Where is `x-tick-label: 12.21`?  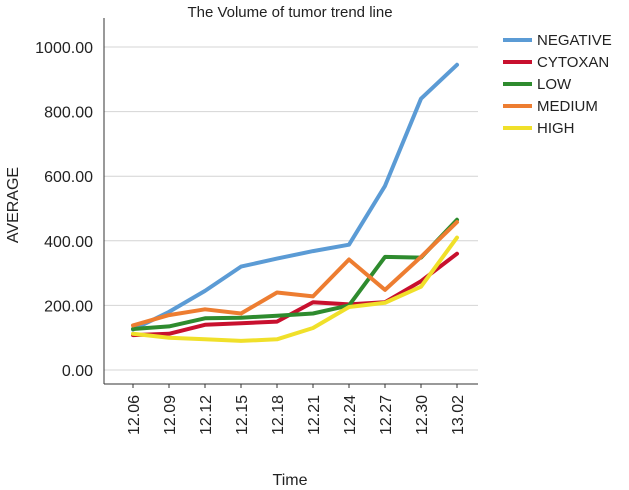
x-tick-label: 12.21 is located at coordinates (314, 415).